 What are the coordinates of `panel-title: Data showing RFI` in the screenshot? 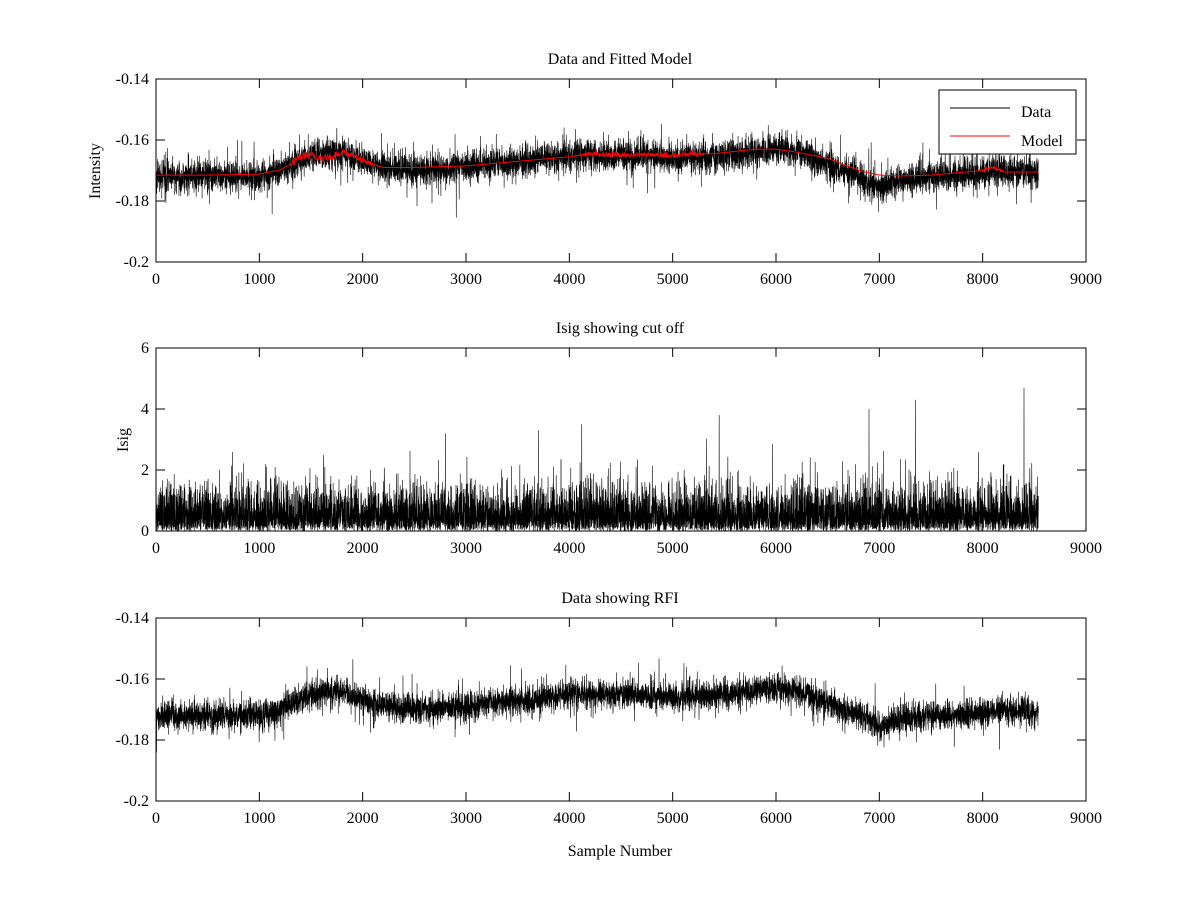 It's located at (619, 598).